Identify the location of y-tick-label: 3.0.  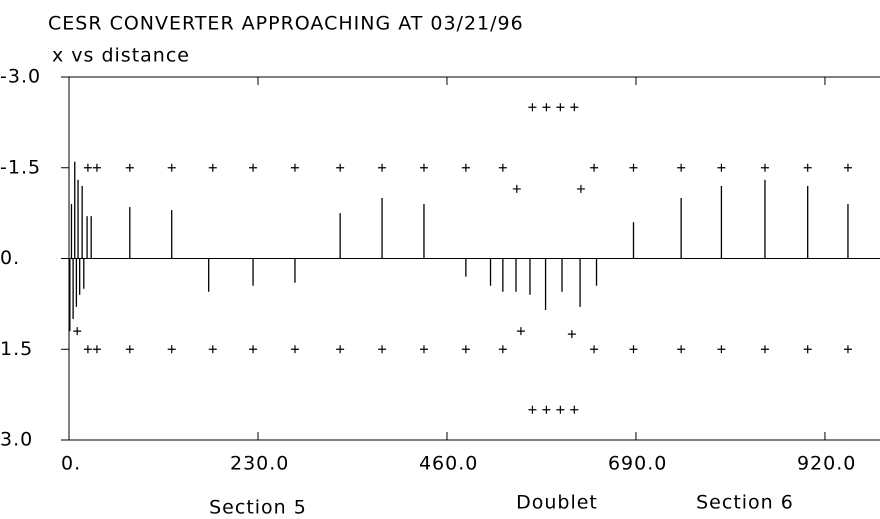
(16, 440).